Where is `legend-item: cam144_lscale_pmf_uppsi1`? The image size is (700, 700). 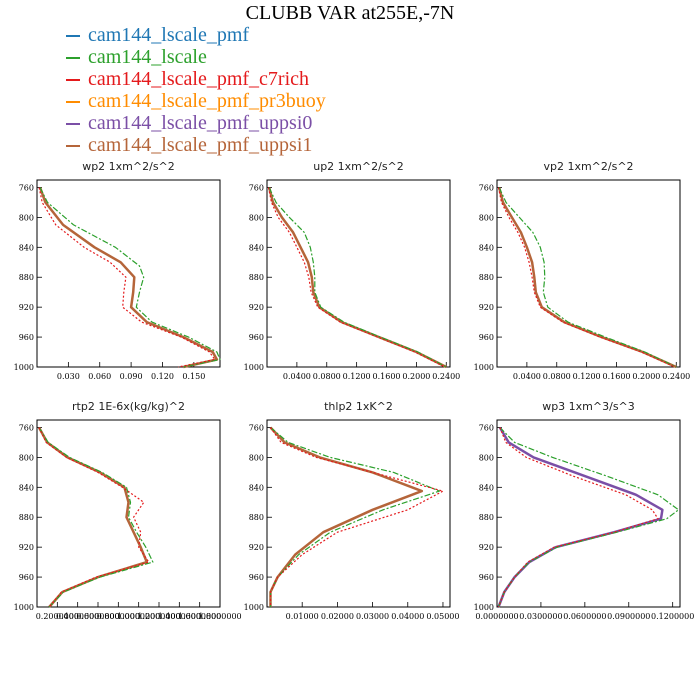 legend-item: cam144_lscale_pmf_uppsi1 is located at coordinates (196, 145).